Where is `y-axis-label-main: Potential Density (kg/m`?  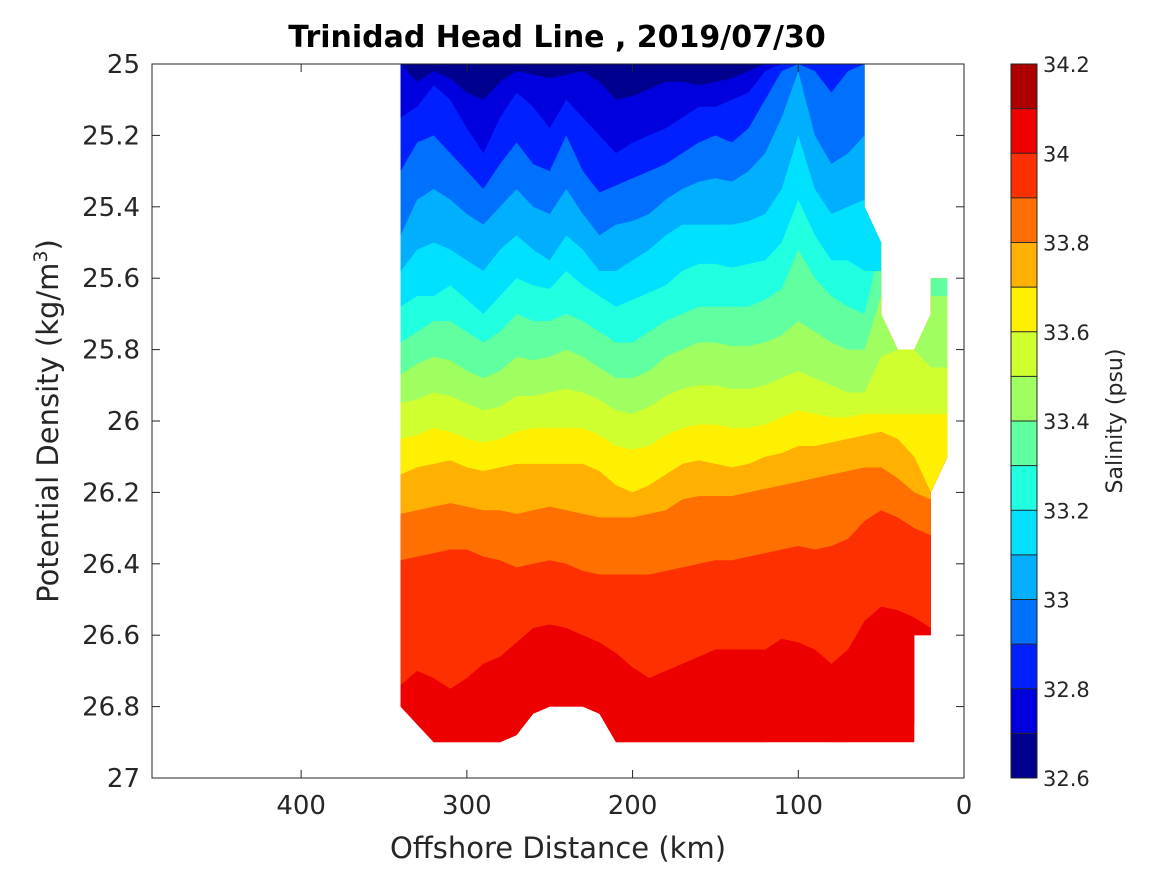 y-axis-label-main: Potential Density (kg/m is located at coordinates (48, 433).